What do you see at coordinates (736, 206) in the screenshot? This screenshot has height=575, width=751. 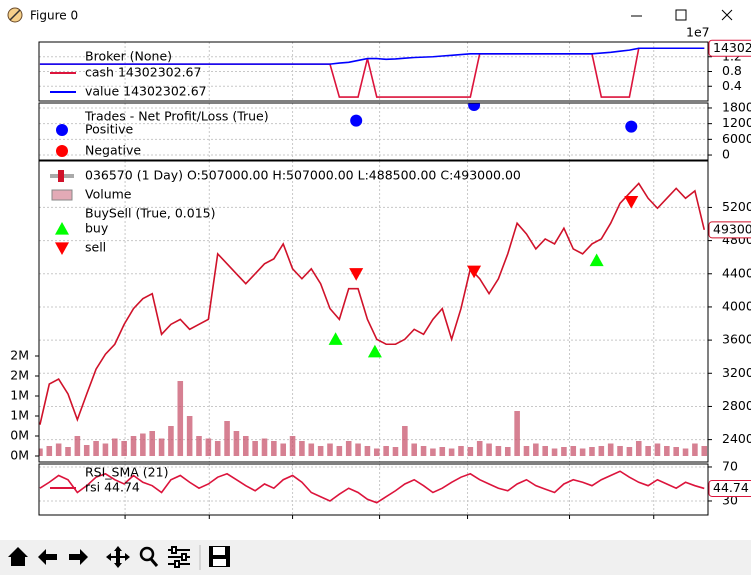 I see `y-tick-label: 520000` at bounding box center [736, 206].